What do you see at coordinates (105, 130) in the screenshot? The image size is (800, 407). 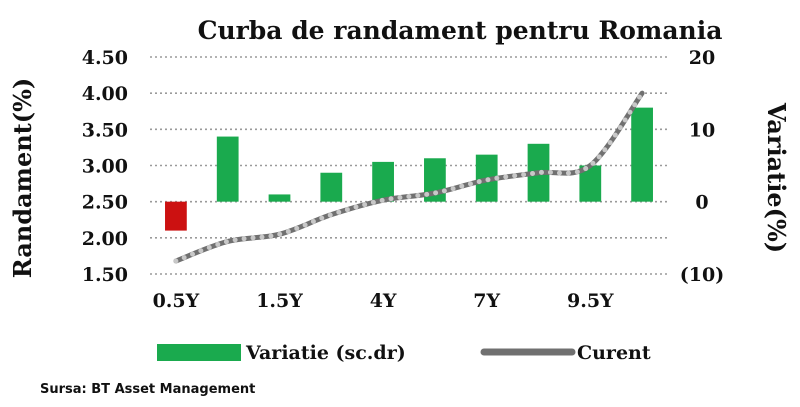 I see `left-tick-label: 3.50` at bounding box center [105, 130].